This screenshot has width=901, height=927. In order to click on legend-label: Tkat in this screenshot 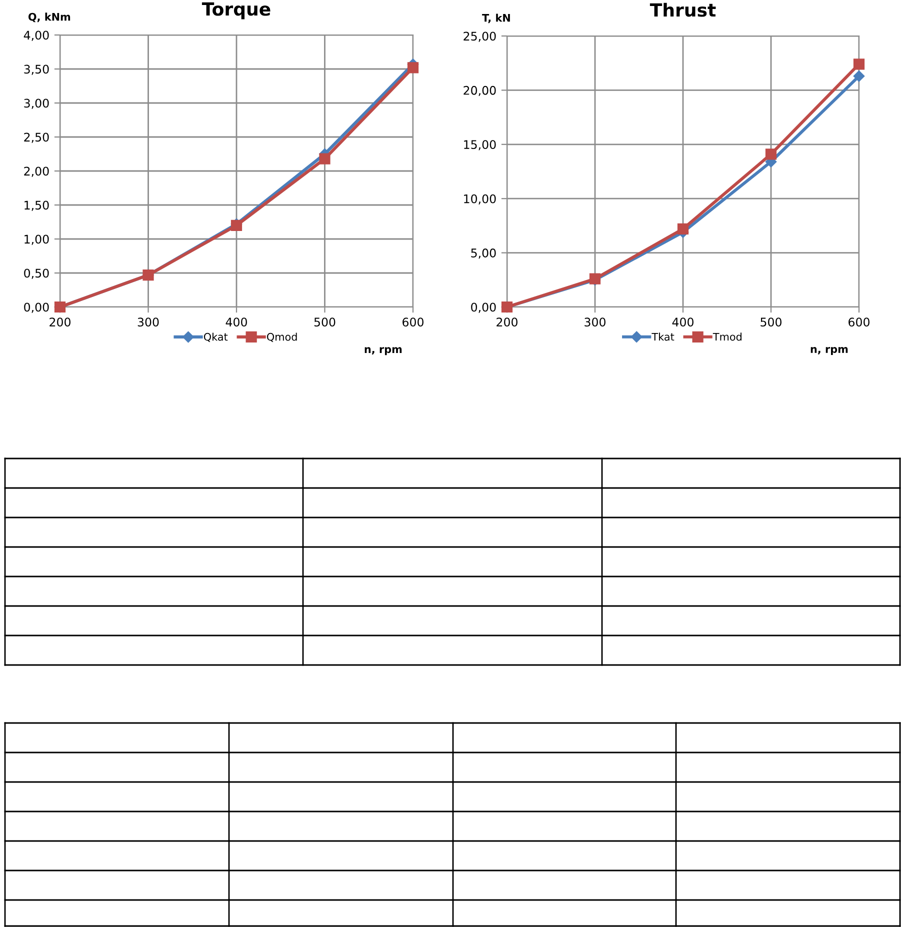, I will do `click(663, 336)`.